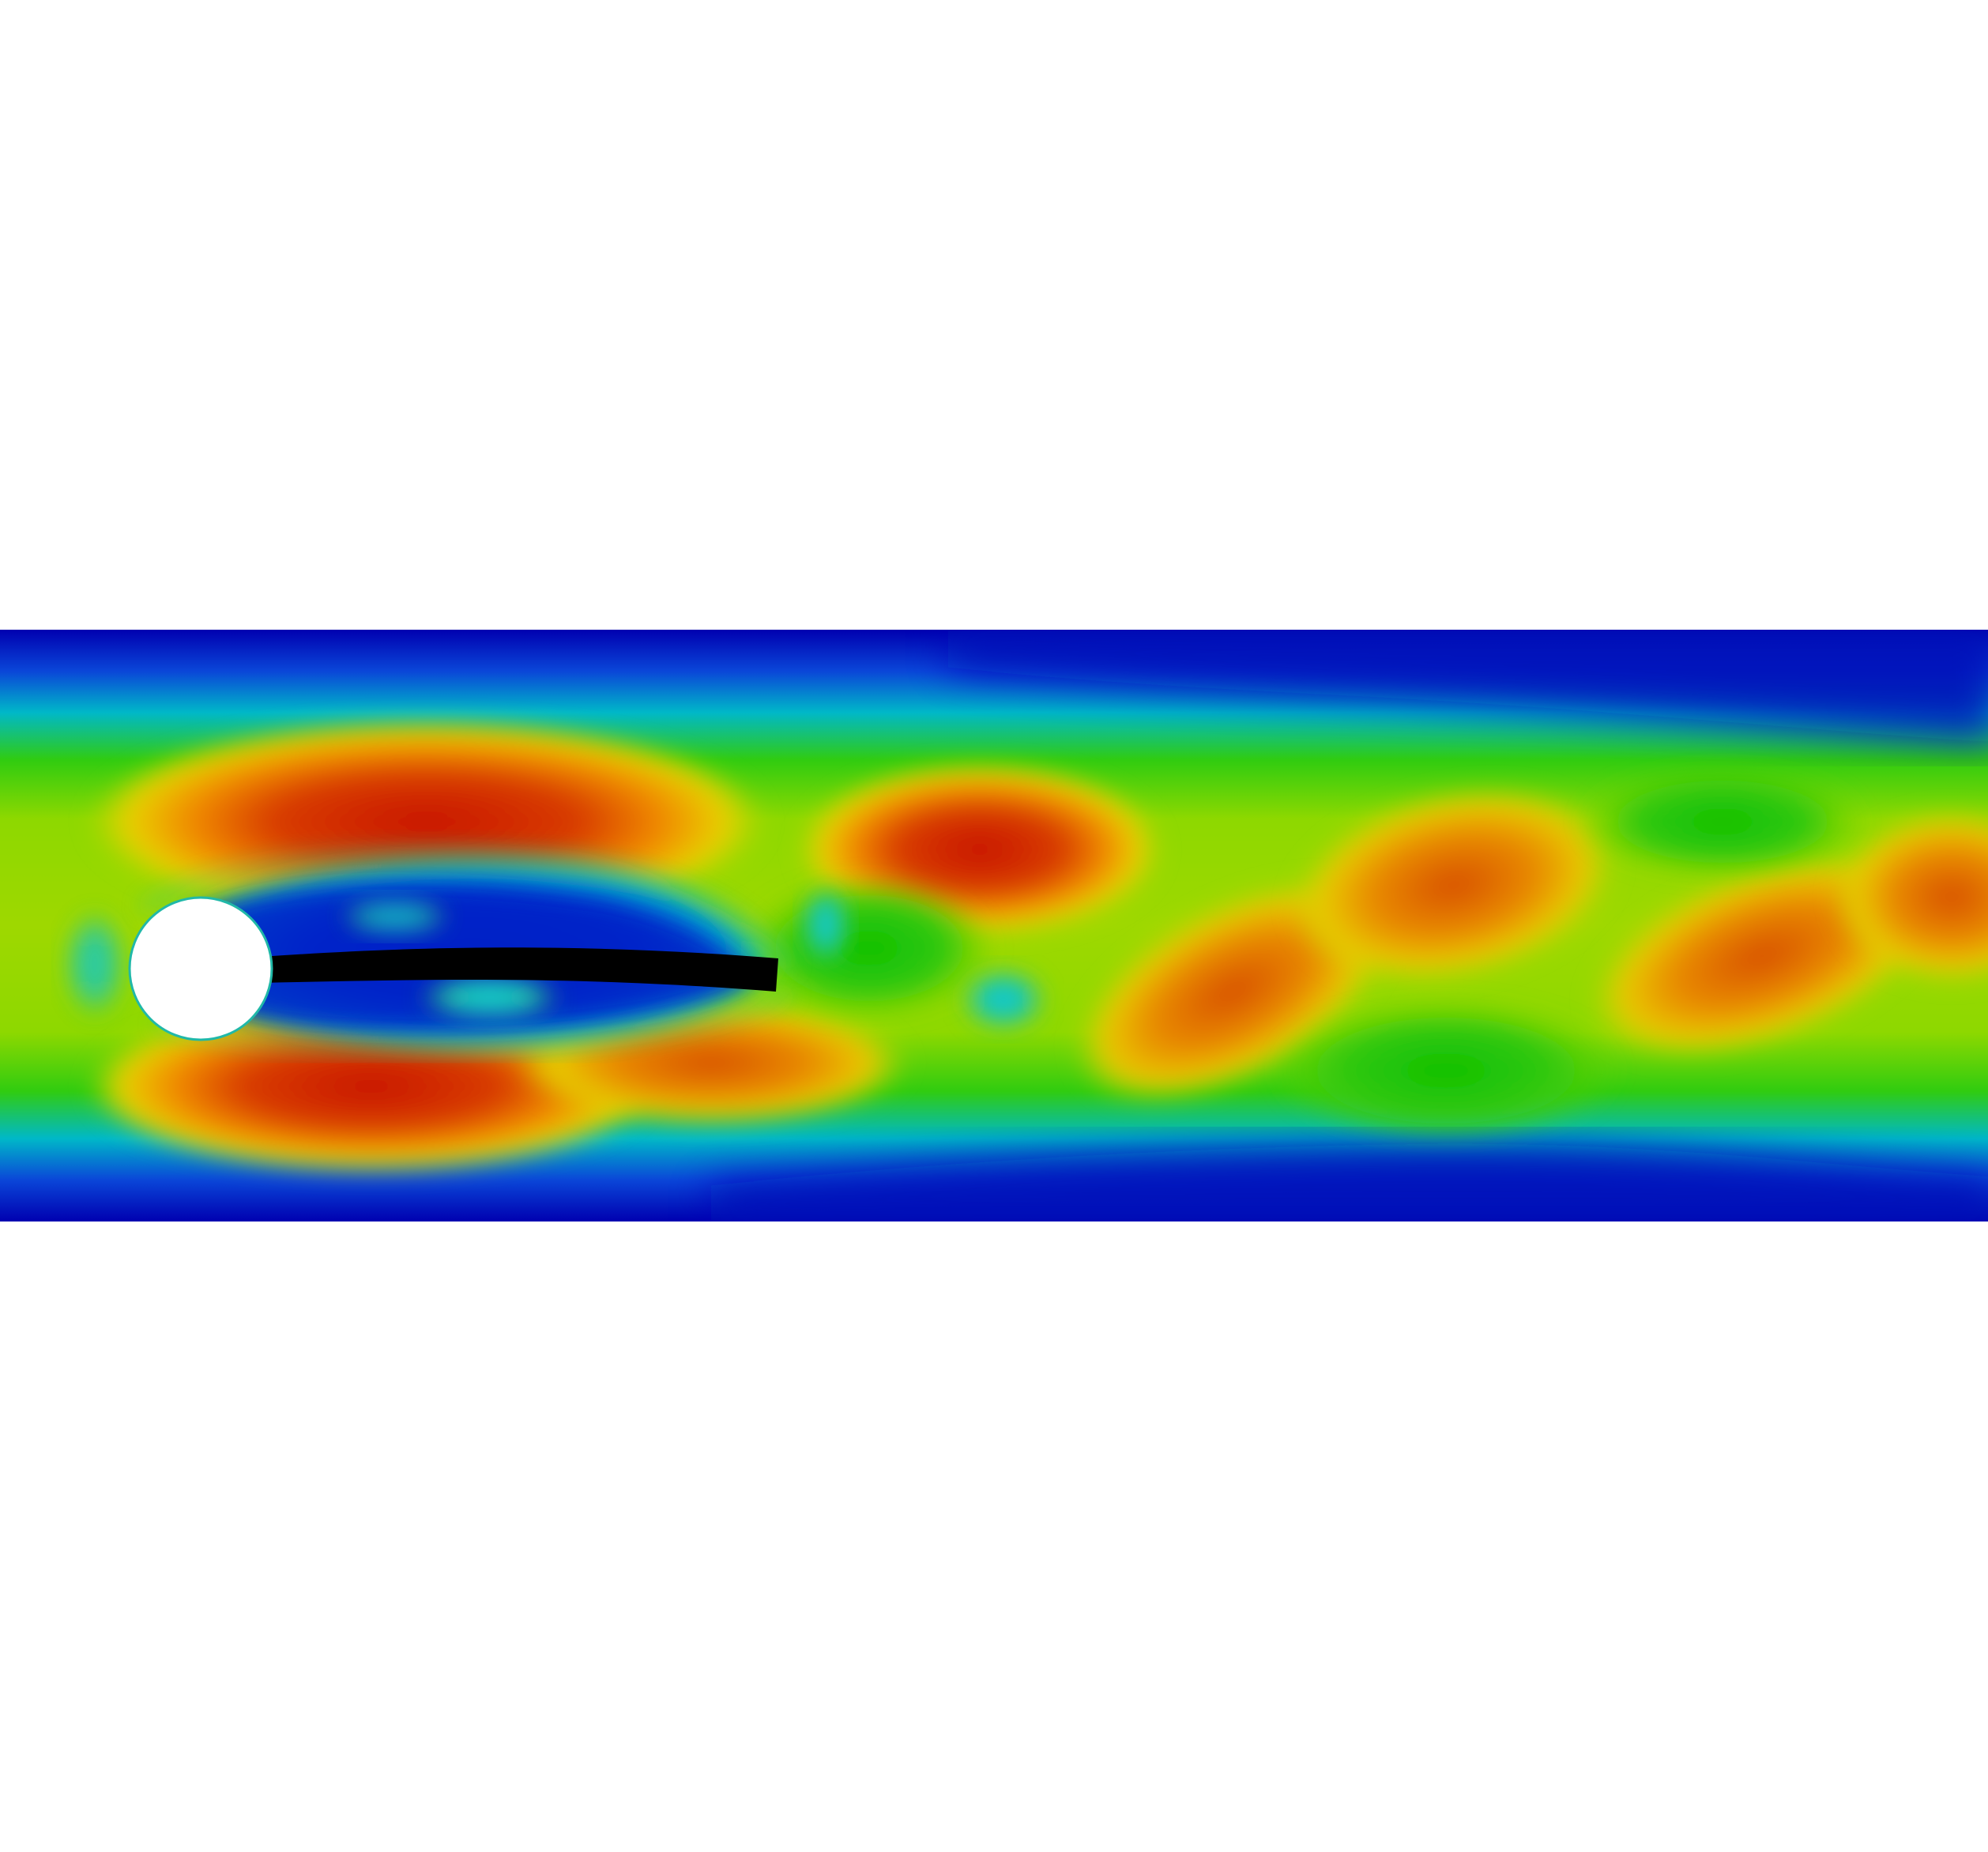  What do you see at coordinates (200, 968) in the screenshot?
I see `cylinder-obstacle` at bounding box center [200, 968].